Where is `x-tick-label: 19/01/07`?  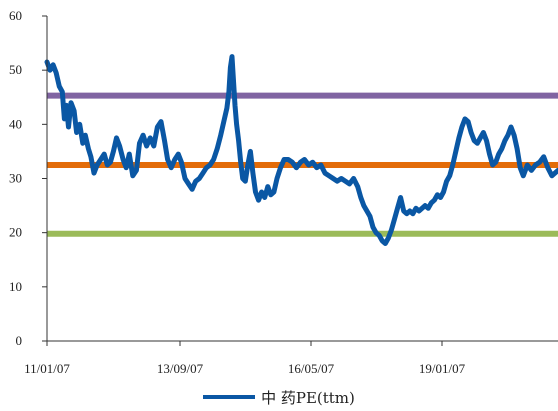 x-tick-label: 19/01/07 is located at coordinates (442, 368).